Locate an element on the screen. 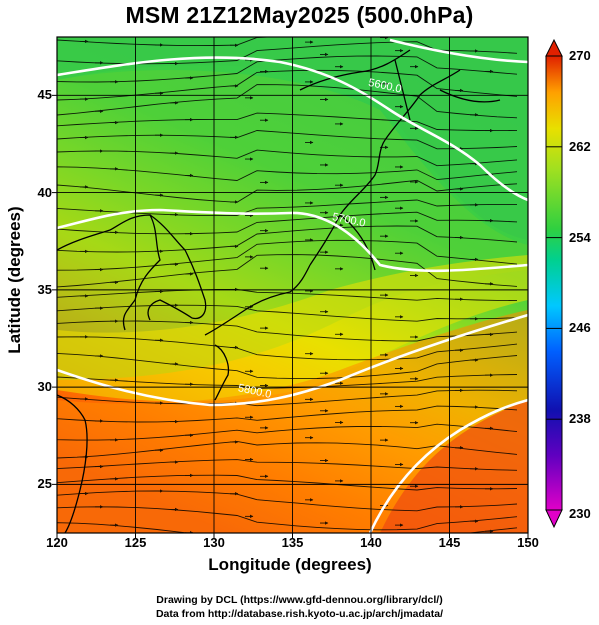 The height and width of the screenshot is (625, 599). x-axis-label: Longitude (degrees) is located at coordinates (290, 564).